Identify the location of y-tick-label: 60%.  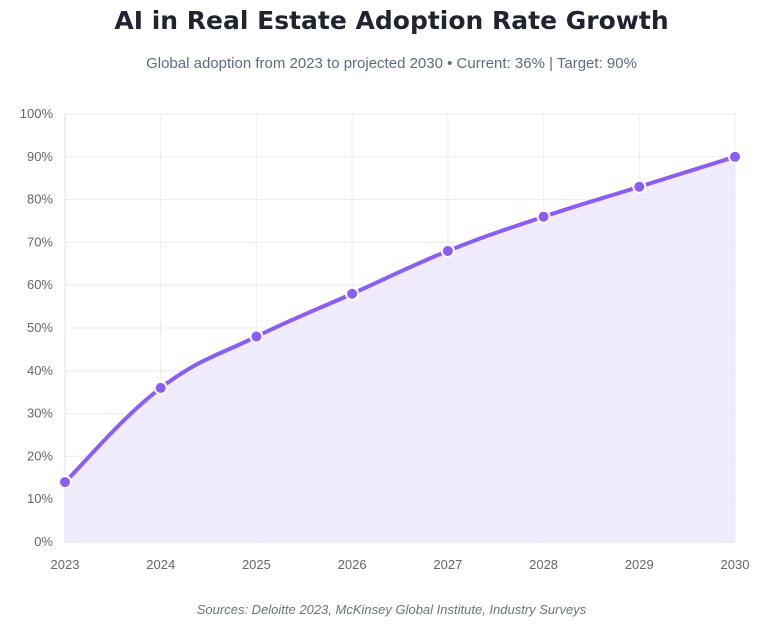
(40, 284).